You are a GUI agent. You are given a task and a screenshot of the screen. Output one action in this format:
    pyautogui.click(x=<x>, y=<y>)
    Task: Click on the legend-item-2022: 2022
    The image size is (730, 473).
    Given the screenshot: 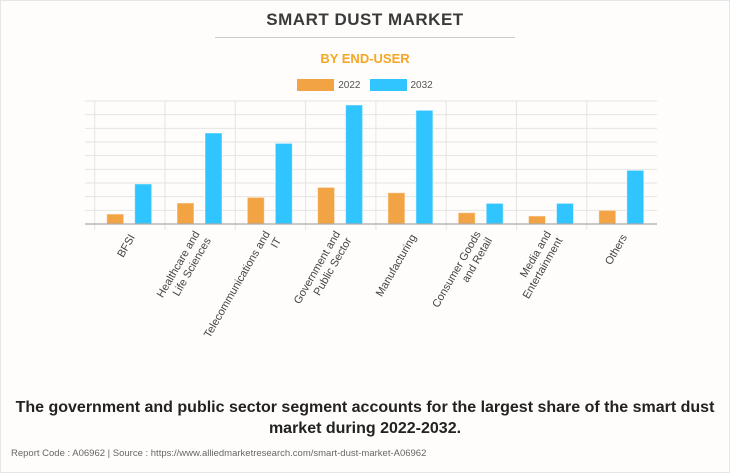 What is the action you would take?
    pyautogui.click(x=329, y=85)
    